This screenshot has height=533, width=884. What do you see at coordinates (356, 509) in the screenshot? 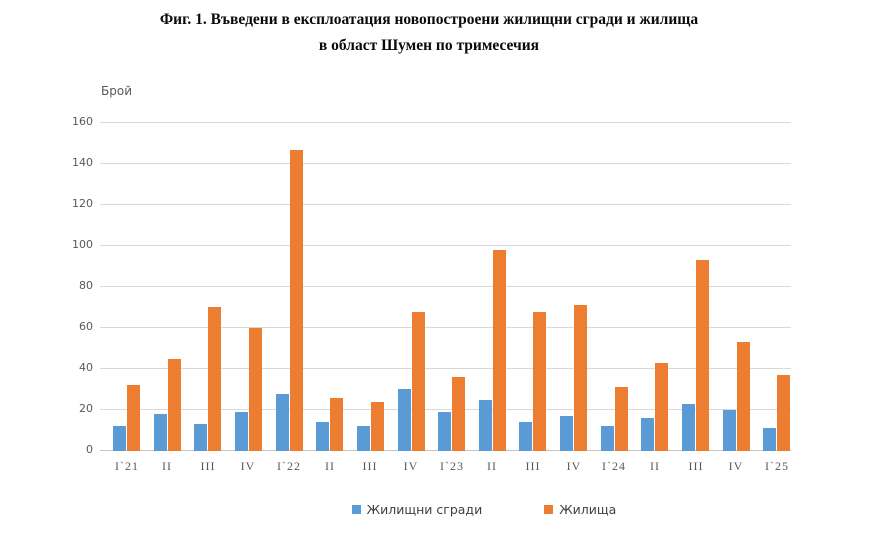
I see `legend-swatch-buildings` at bounding box center [356, 509].